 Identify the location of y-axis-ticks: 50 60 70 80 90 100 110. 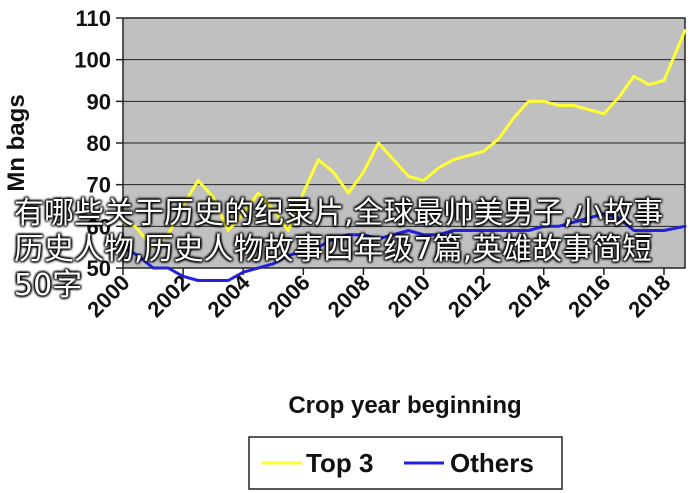
(98, 143).